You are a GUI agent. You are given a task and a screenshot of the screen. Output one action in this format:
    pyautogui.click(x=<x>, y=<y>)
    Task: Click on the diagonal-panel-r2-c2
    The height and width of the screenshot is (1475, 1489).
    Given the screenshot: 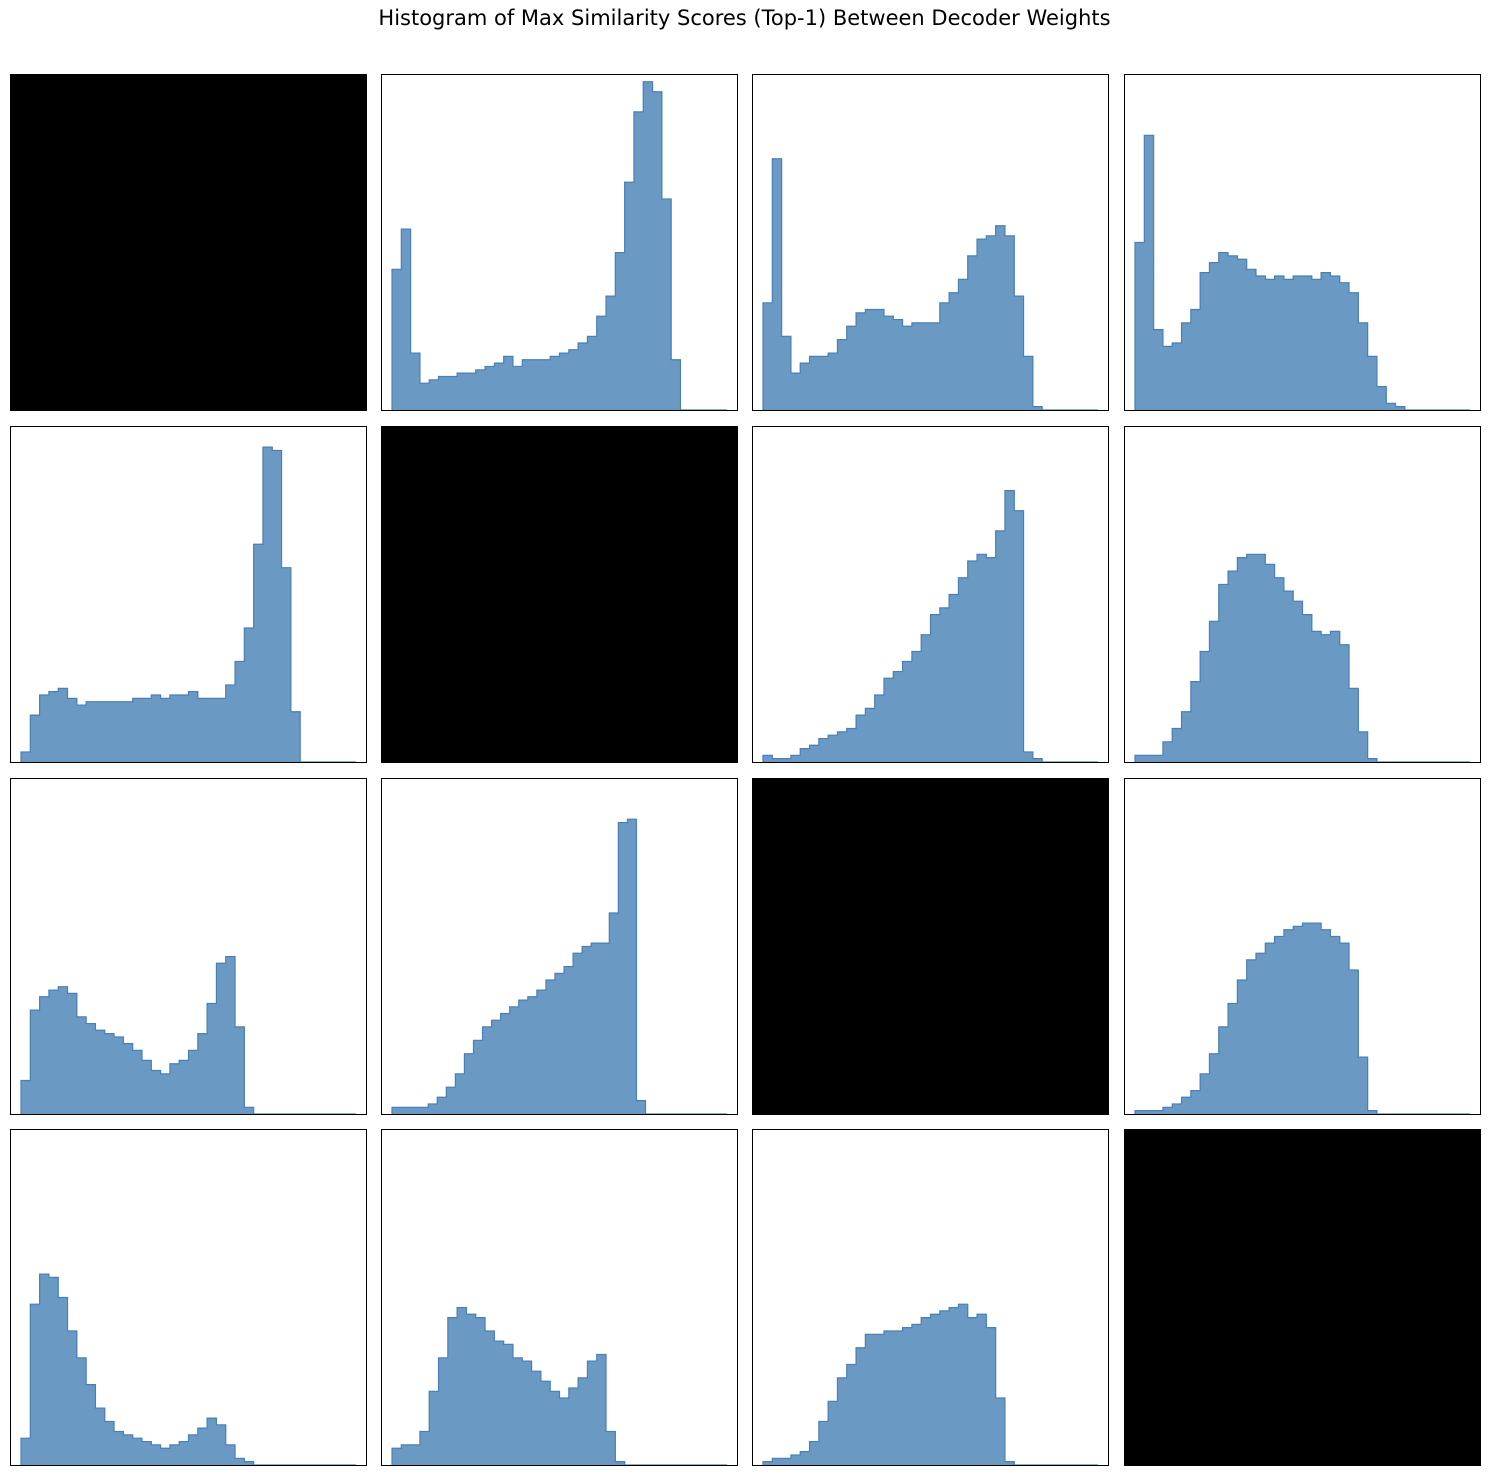 What is the action you would take?
    pyautogui.click(x=930, y=946)
    